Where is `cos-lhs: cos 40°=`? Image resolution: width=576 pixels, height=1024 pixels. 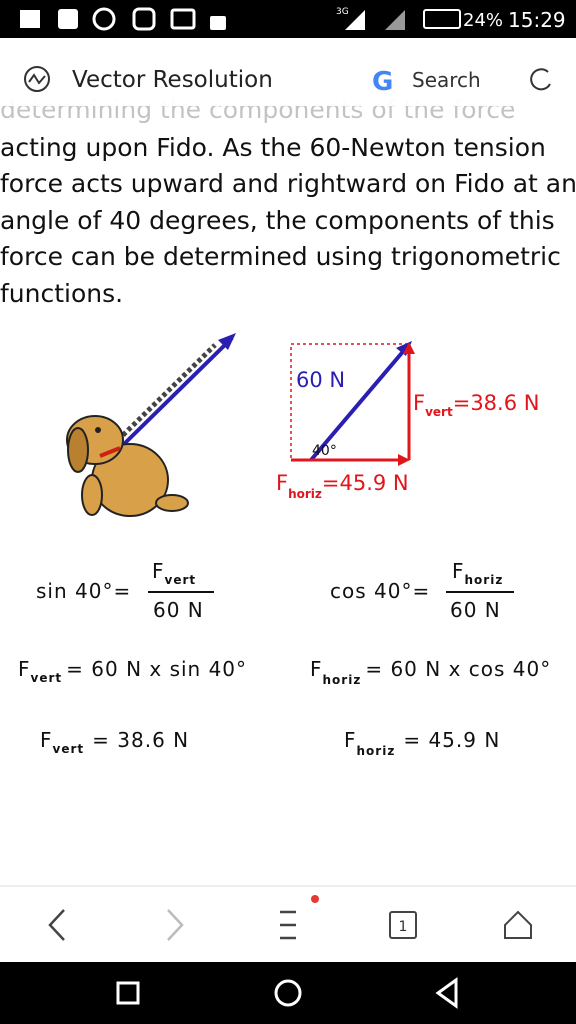
cos-lhs: cos 40°= is located at coordinates (380, 591).